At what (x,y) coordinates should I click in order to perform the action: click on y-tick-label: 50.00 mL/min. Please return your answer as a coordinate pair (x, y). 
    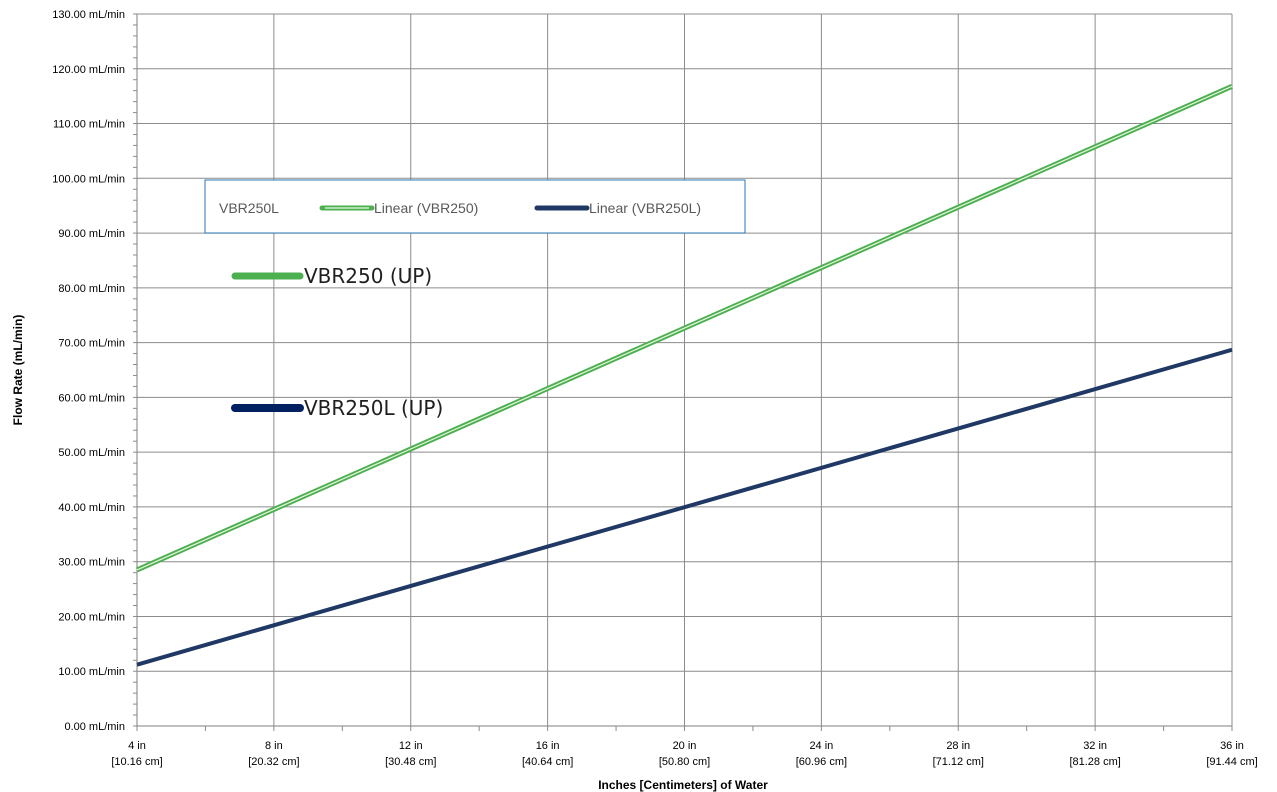
    Looking at the image, I should click on (91, 453).